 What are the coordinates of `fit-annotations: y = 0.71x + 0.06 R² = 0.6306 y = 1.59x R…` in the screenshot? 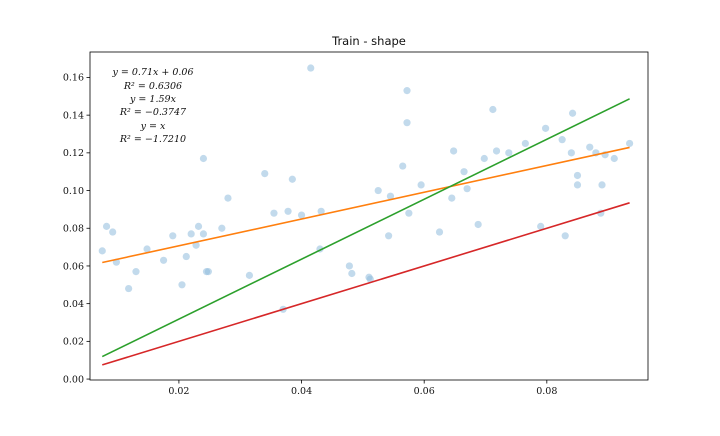 It's located at (152, 106).